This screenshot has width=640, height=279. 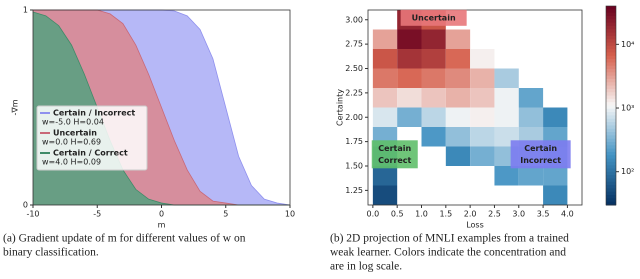 What do you see at coordinates (71, 162) in the screenshot?
I see `legend-detail: w=4.0 H=0.09` at bounding box center [71, 162].